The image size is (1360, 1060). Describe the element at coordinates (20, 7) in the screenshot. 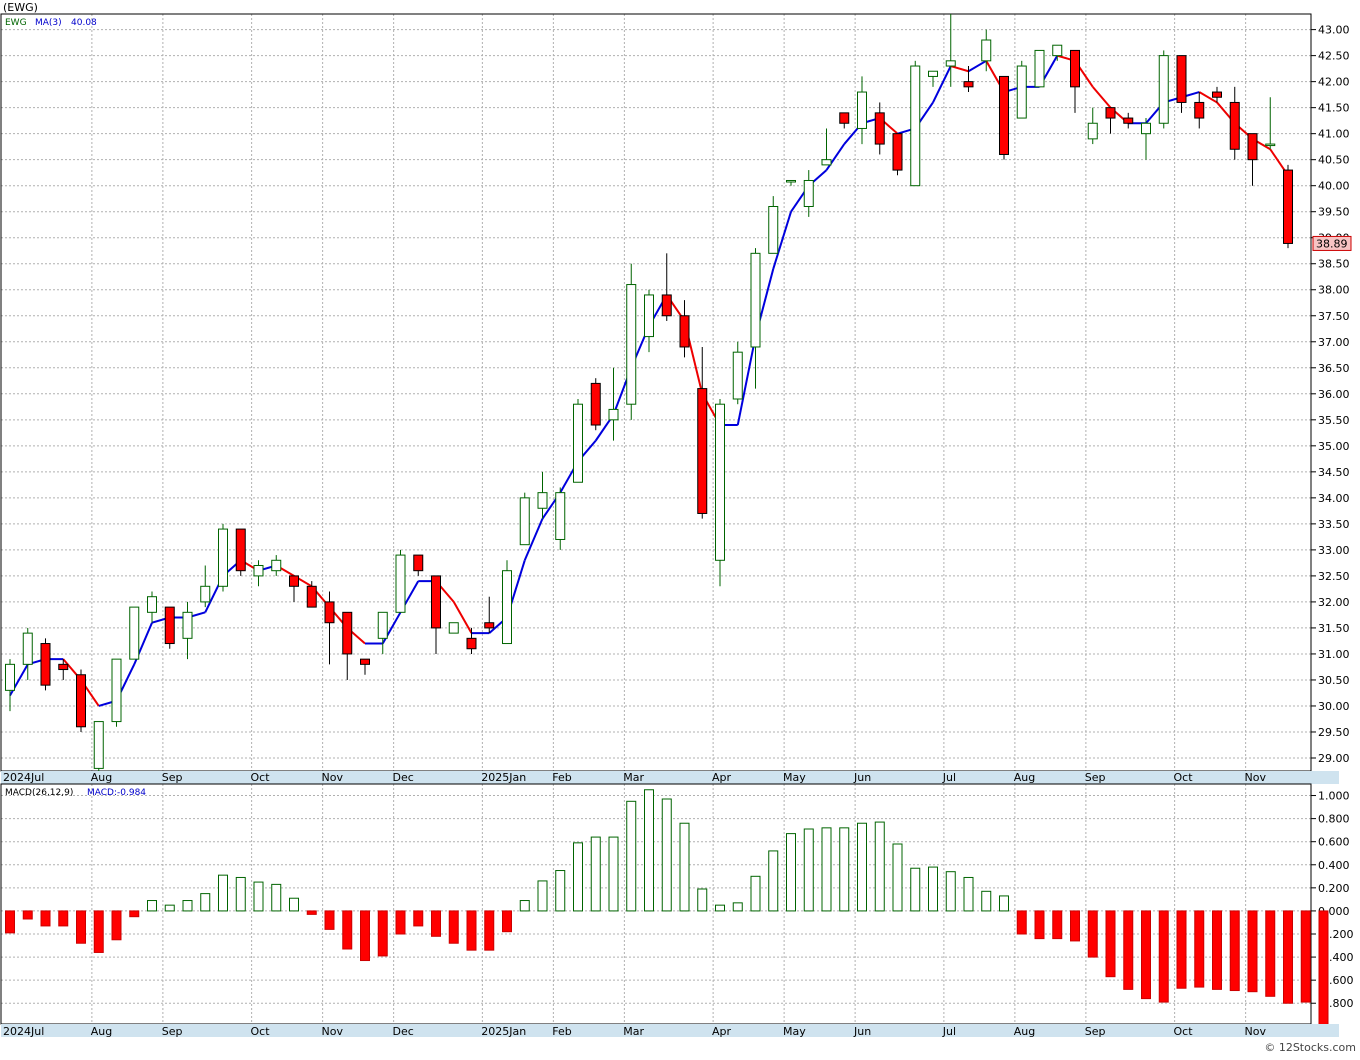

I see `symbol-label: (EWG)` at that location.